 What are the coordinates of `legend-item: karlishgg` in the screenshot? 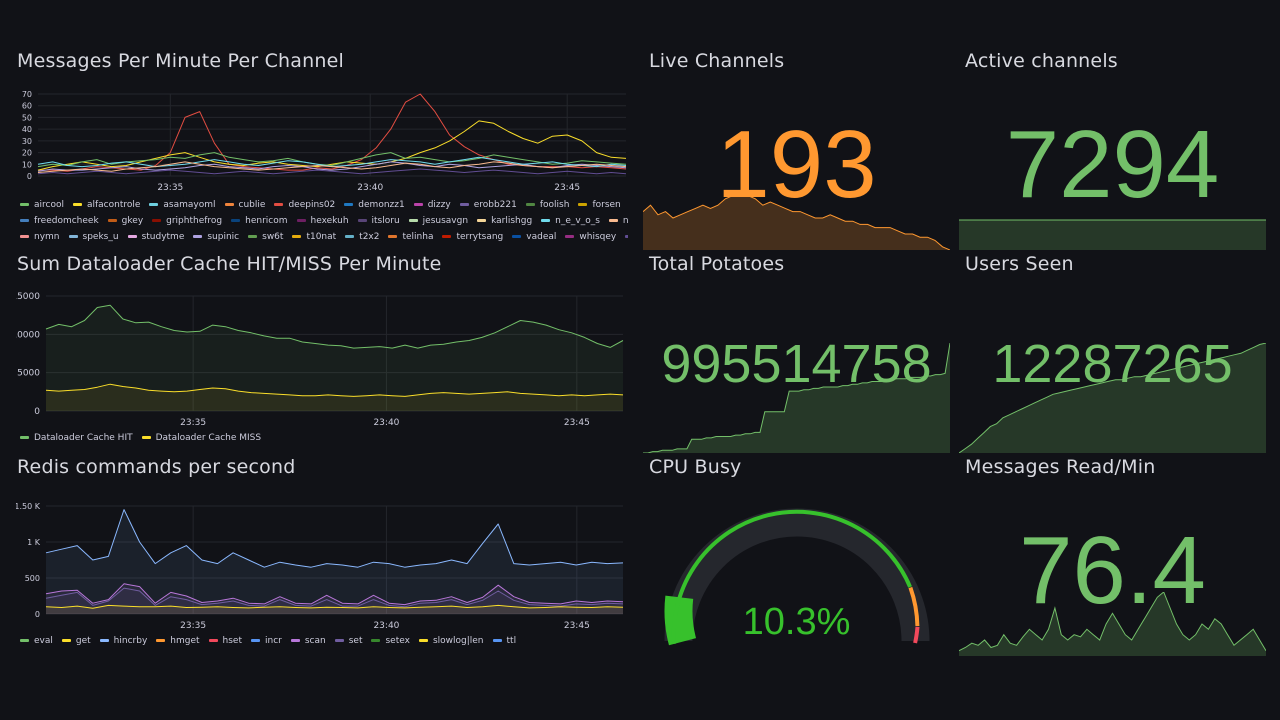 It's located at (504, 221).